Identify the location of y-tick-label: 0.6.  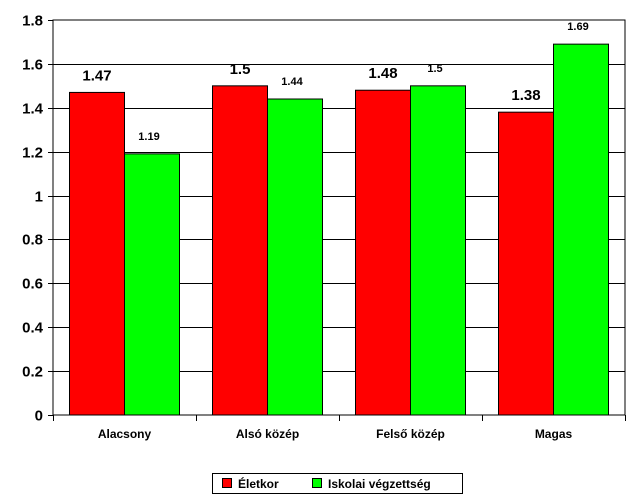
(32, 284).